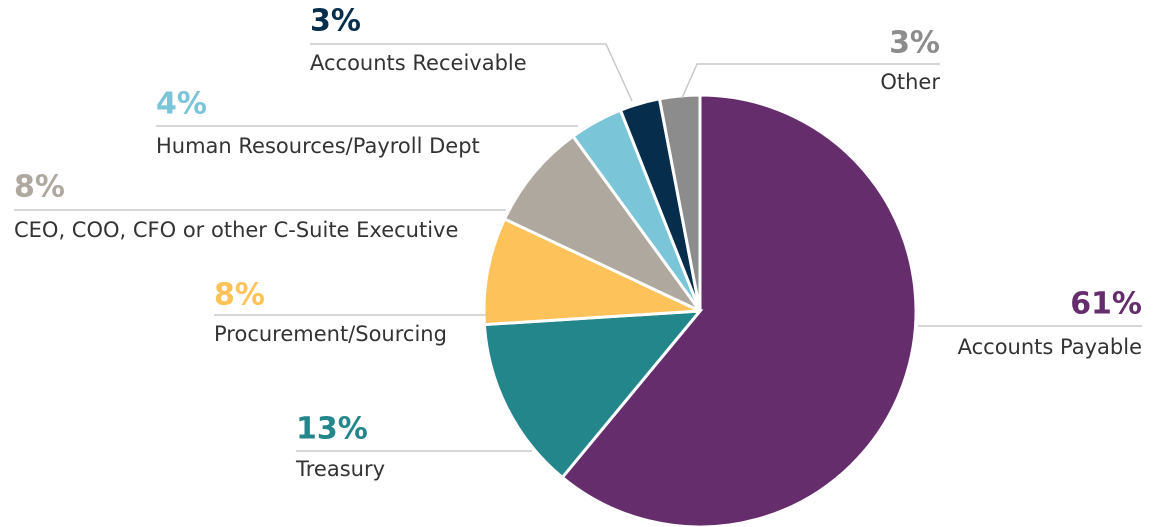 The image size is (1163, 527). I want to click on category-label: Procurement/Sourcing, so click(330, 334).